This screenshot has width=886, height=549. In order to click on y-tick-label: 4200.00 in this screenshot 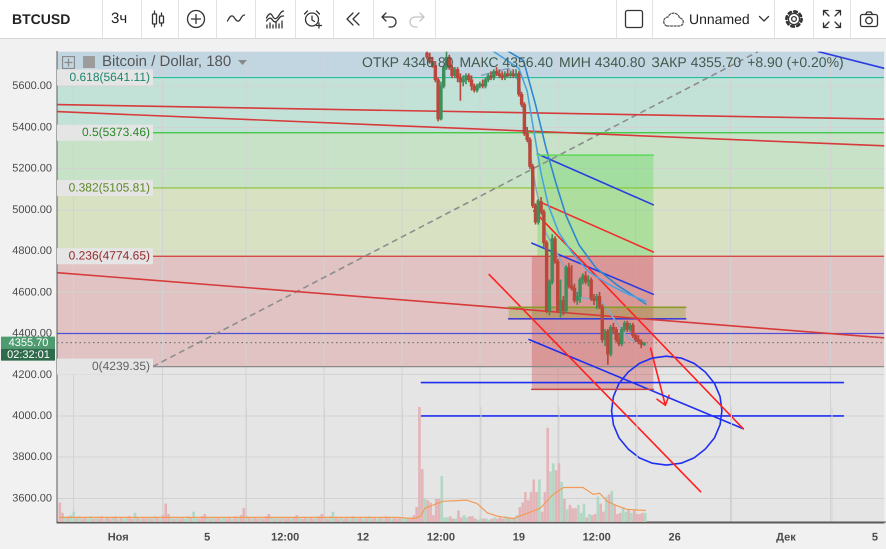, I will do `click(32, 374)`.